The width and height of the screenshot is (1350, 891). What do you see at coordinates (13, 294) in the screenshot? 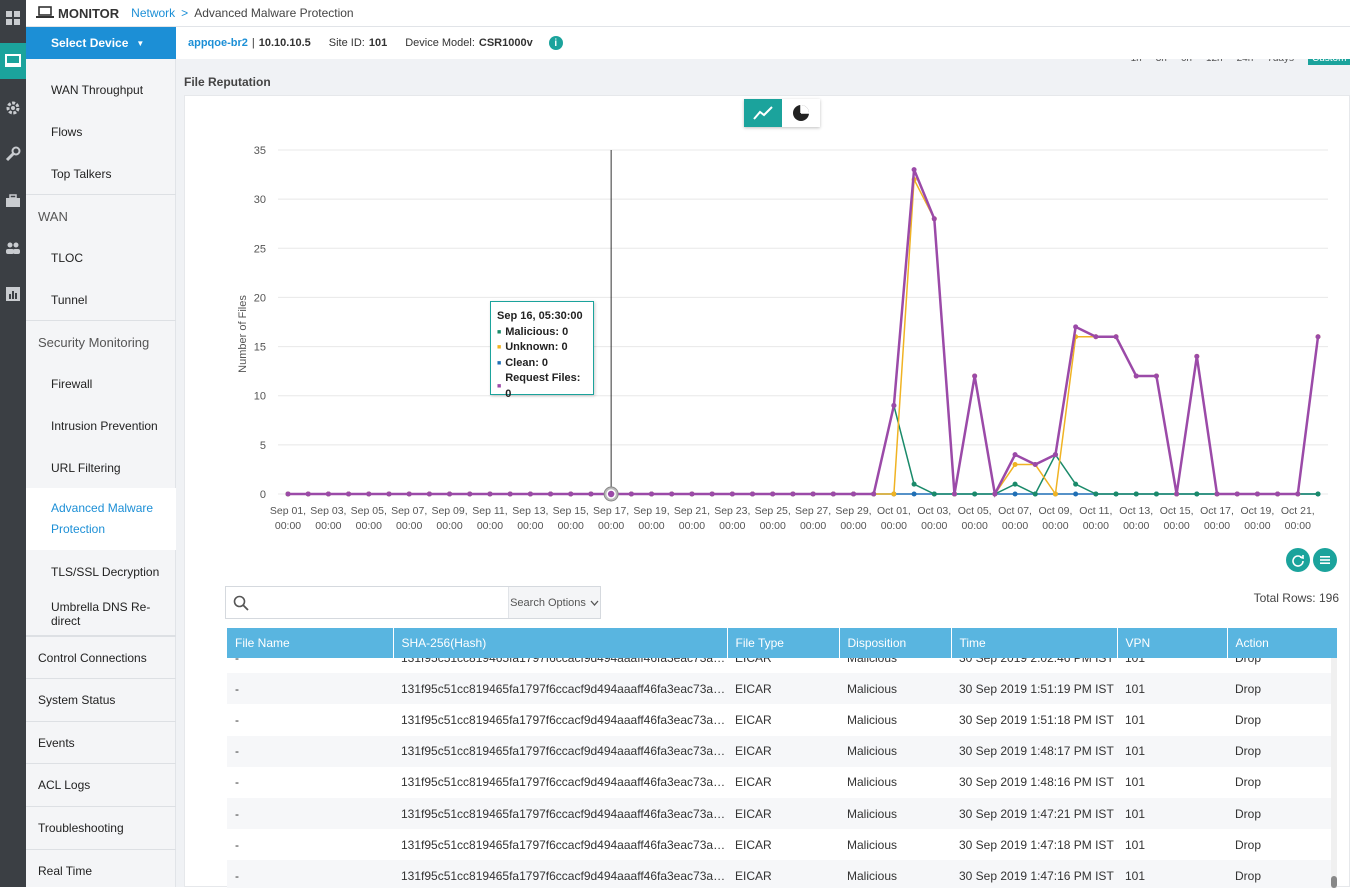
I see `analytics-icon` at bounding box center [13, 294].